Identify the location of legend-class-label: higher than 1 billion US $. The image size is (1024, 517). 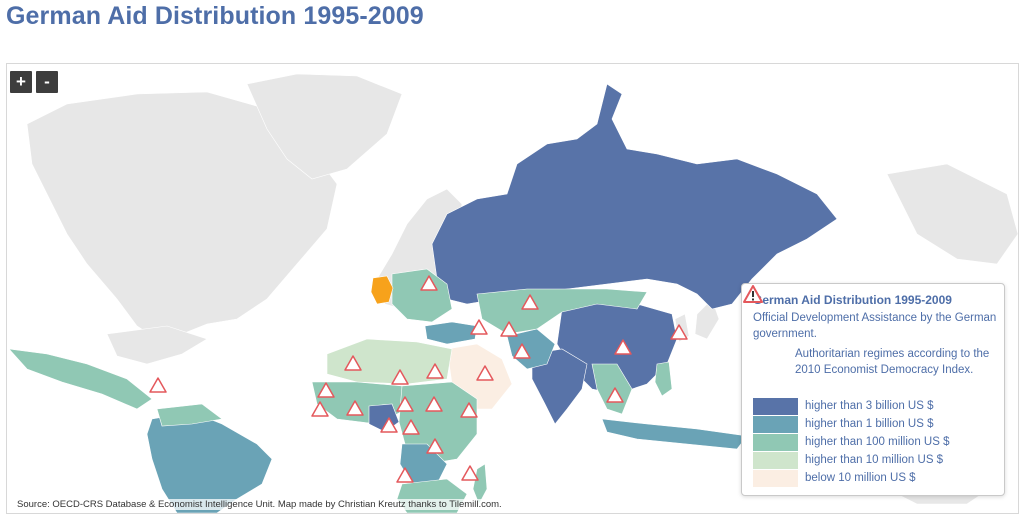
(869, 424).